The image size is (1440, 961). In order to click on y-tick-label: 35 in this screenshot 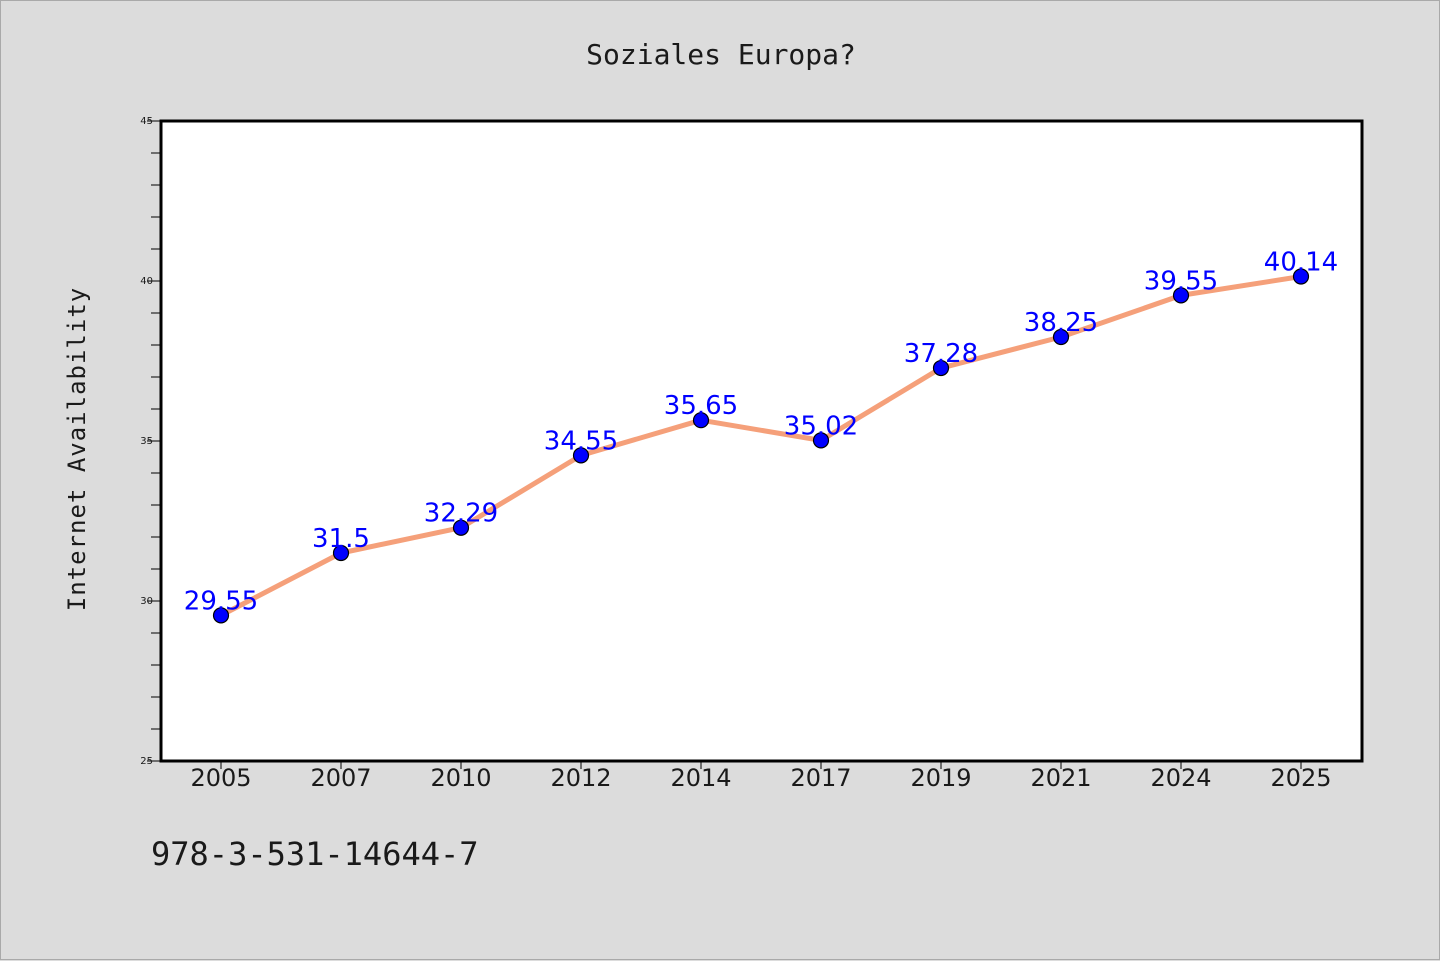, I will do `click(146, 441)`.